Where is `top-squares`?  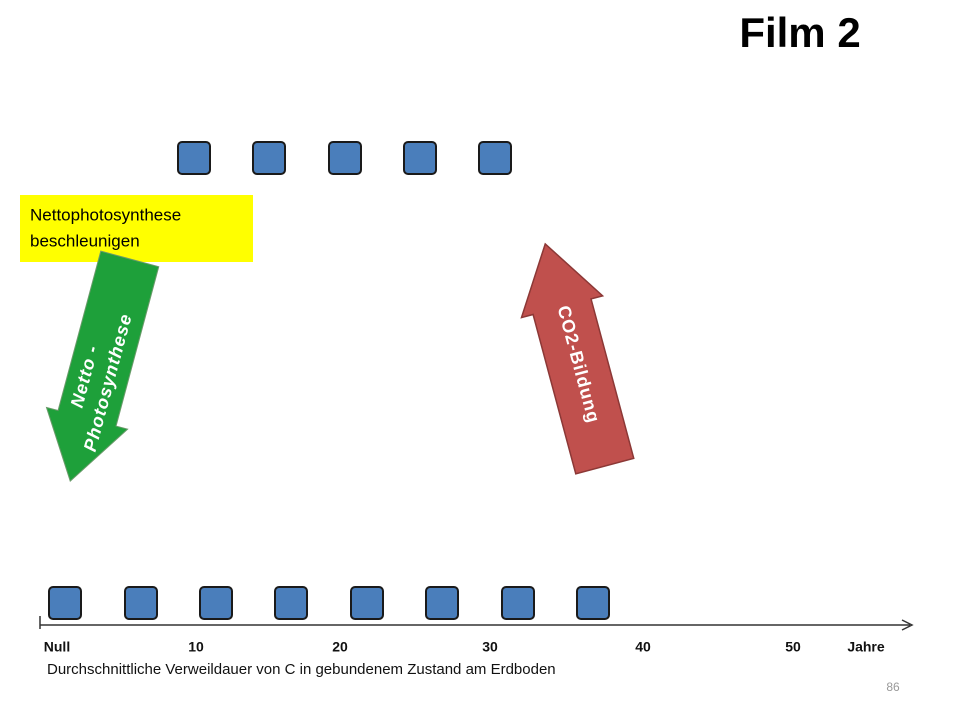
top-squares is located at coordinates (344, 158).